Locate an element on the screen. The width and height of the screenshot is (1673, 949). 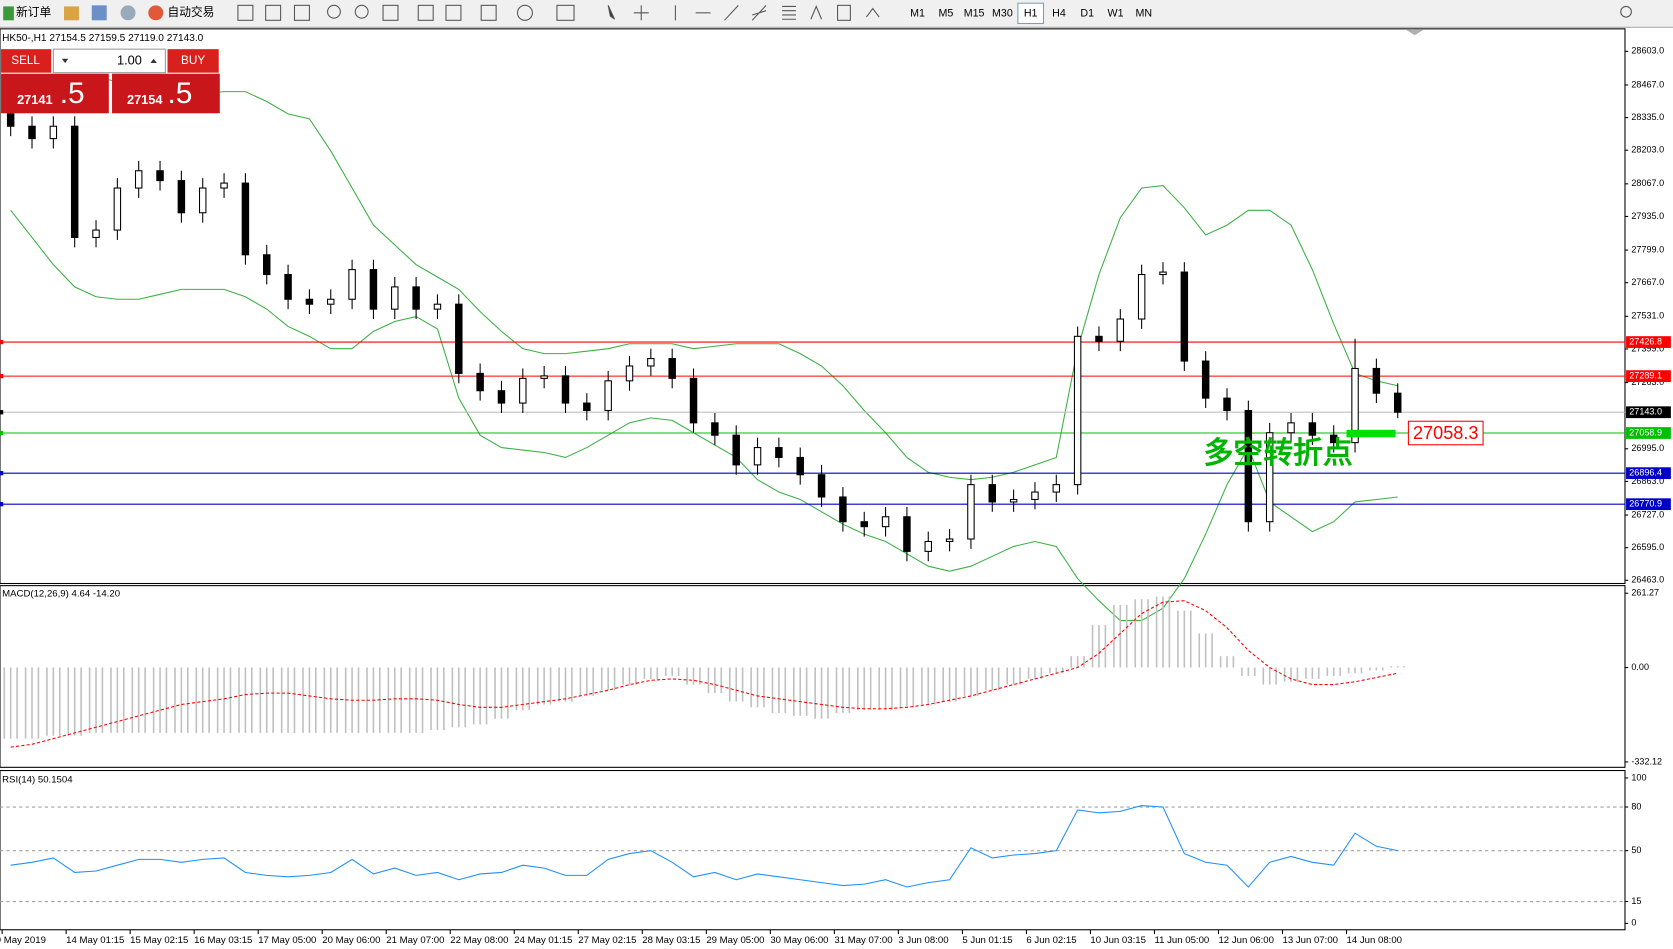
buy-price-fraction: .5 is located at coordinates (180, 93).